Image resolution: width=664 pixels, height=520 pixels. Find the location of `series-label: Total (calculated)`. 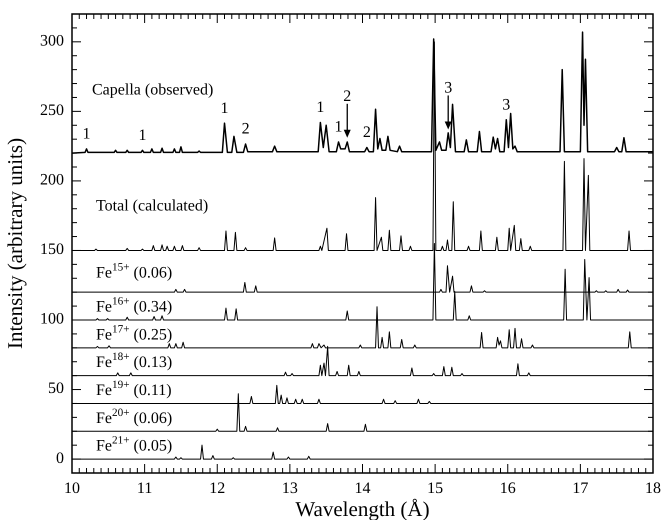

series-label: Total (calculated) is located at coordinates (152, 205).